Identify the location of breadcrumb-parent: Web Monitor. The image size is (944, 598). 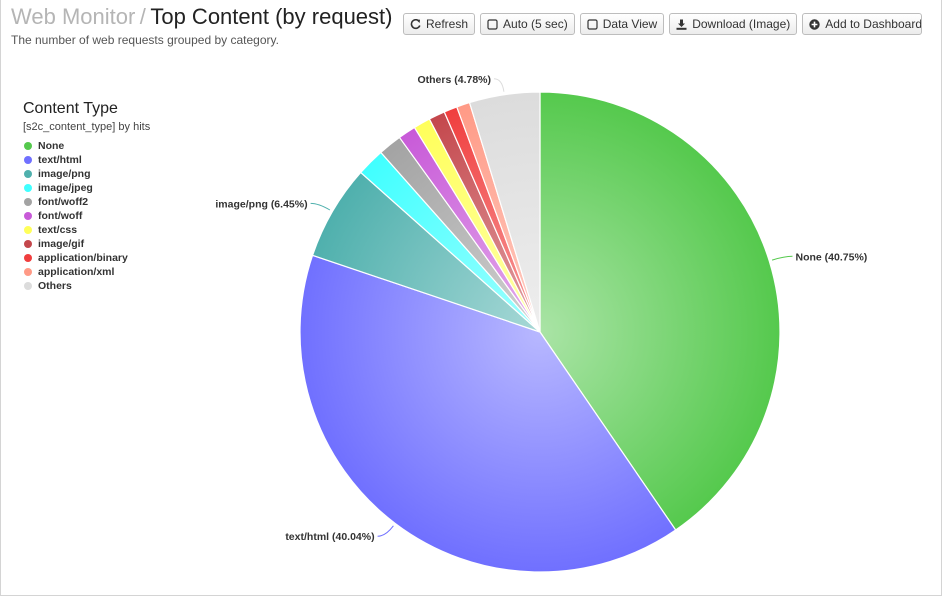
(73, 16).